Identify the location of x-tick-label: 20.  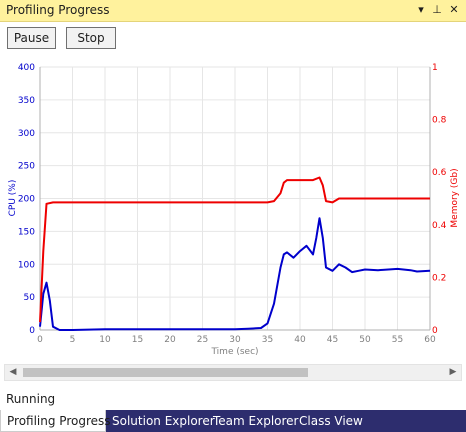
(170, 340).